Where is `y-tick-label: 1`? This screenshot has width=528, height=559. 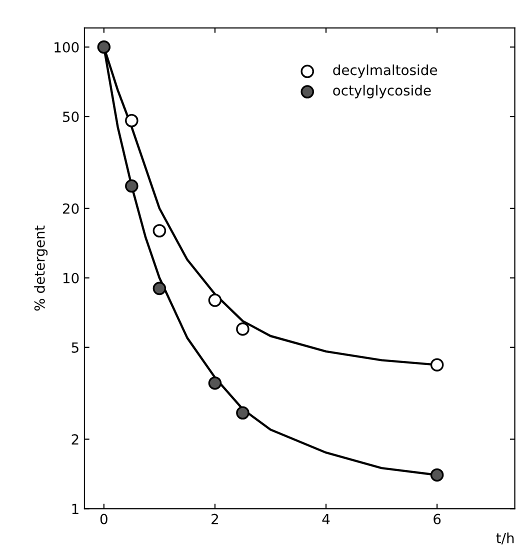 y-tick-label: 1 is located at coordinates (75, 509).